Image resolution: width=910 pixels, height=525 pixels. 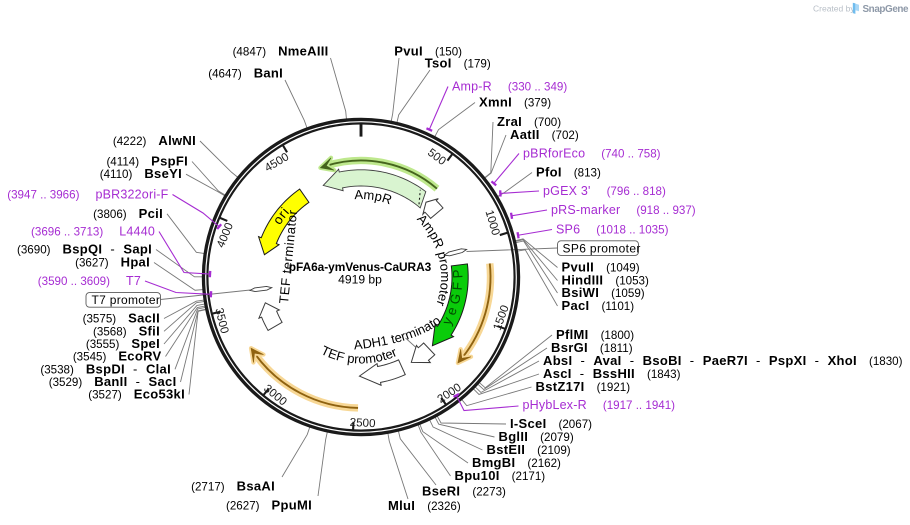 I want to click on svg-text:Bpu10I(2171): Bpu10I (2171), so click(x=500, y=475).